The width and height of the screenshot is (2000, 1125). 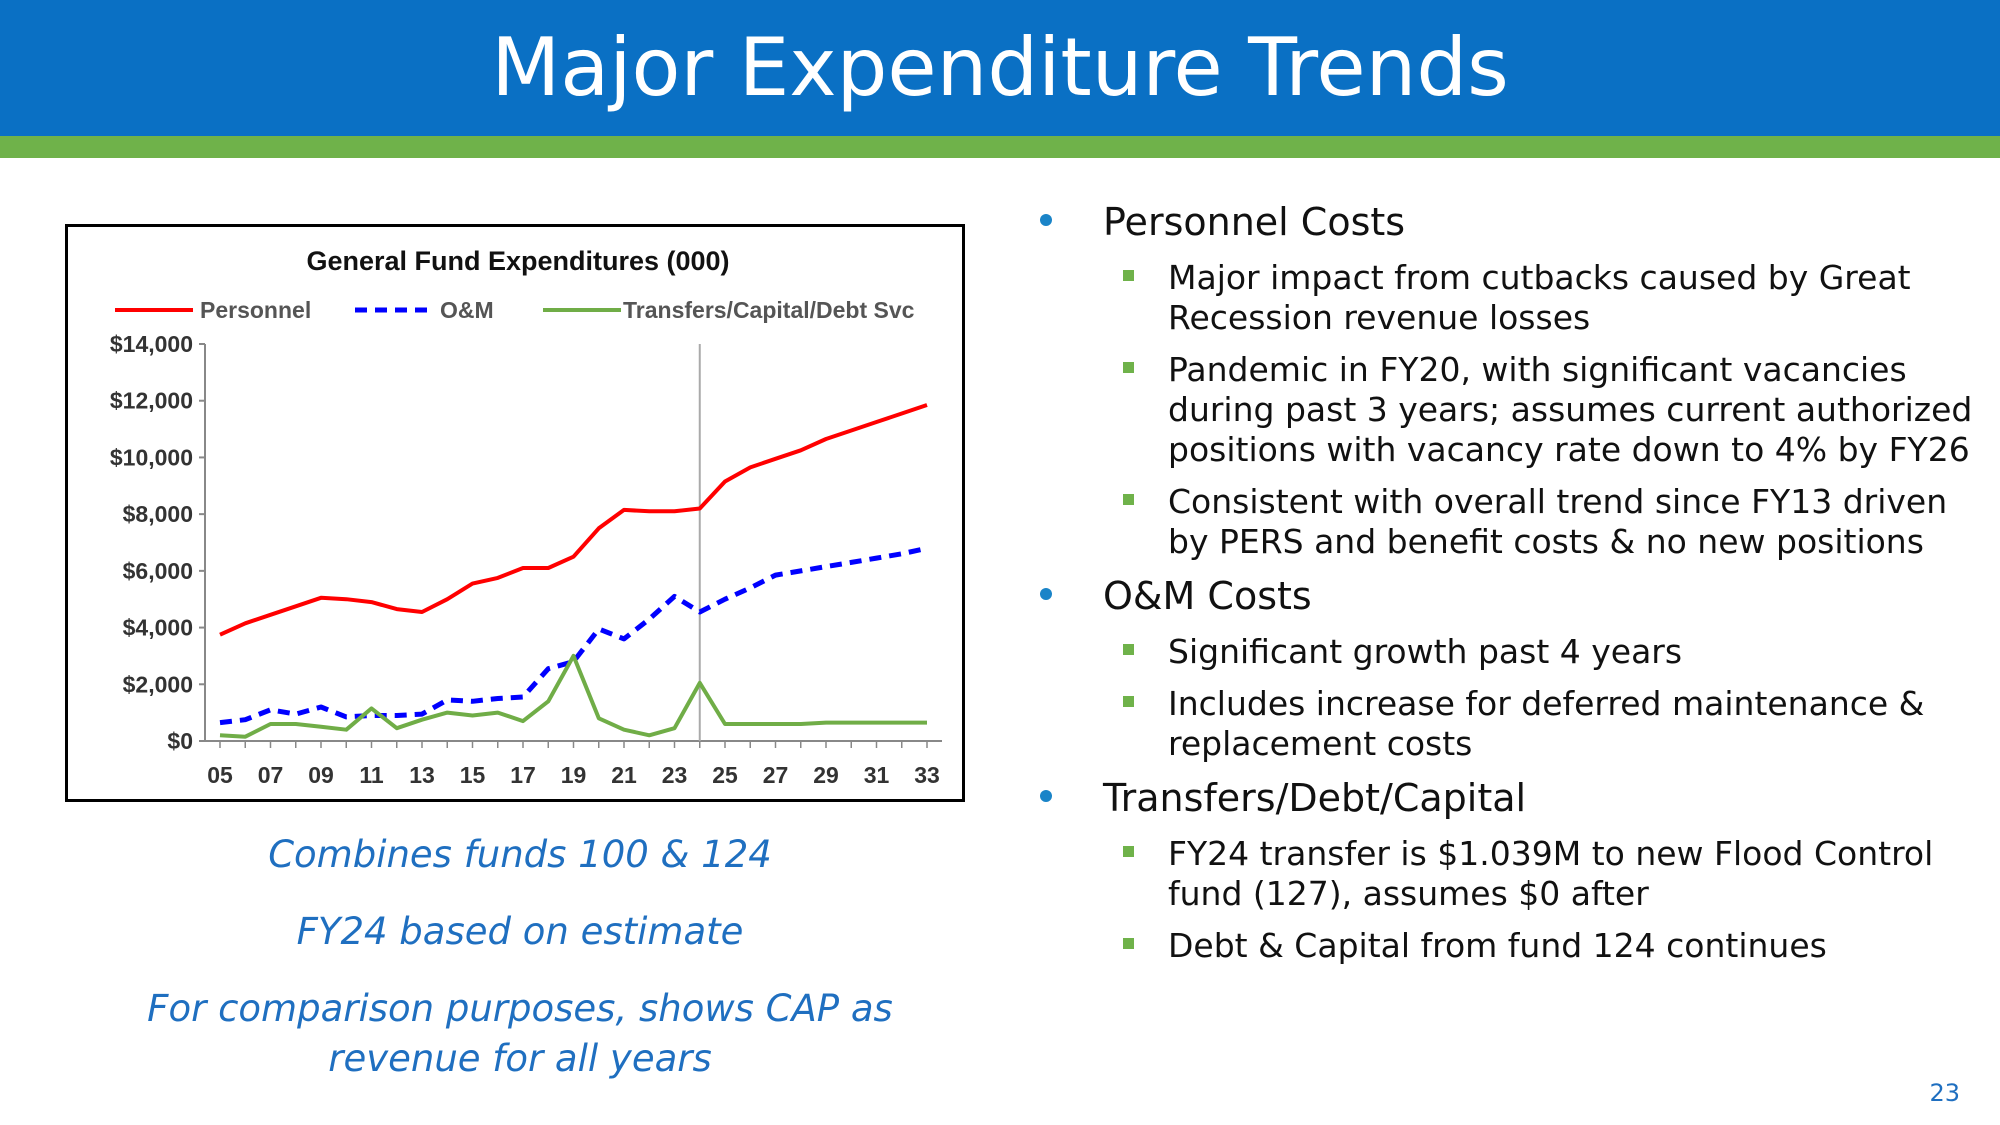 I want to click on x-tick-label: 15, so click(x=473, y=775).